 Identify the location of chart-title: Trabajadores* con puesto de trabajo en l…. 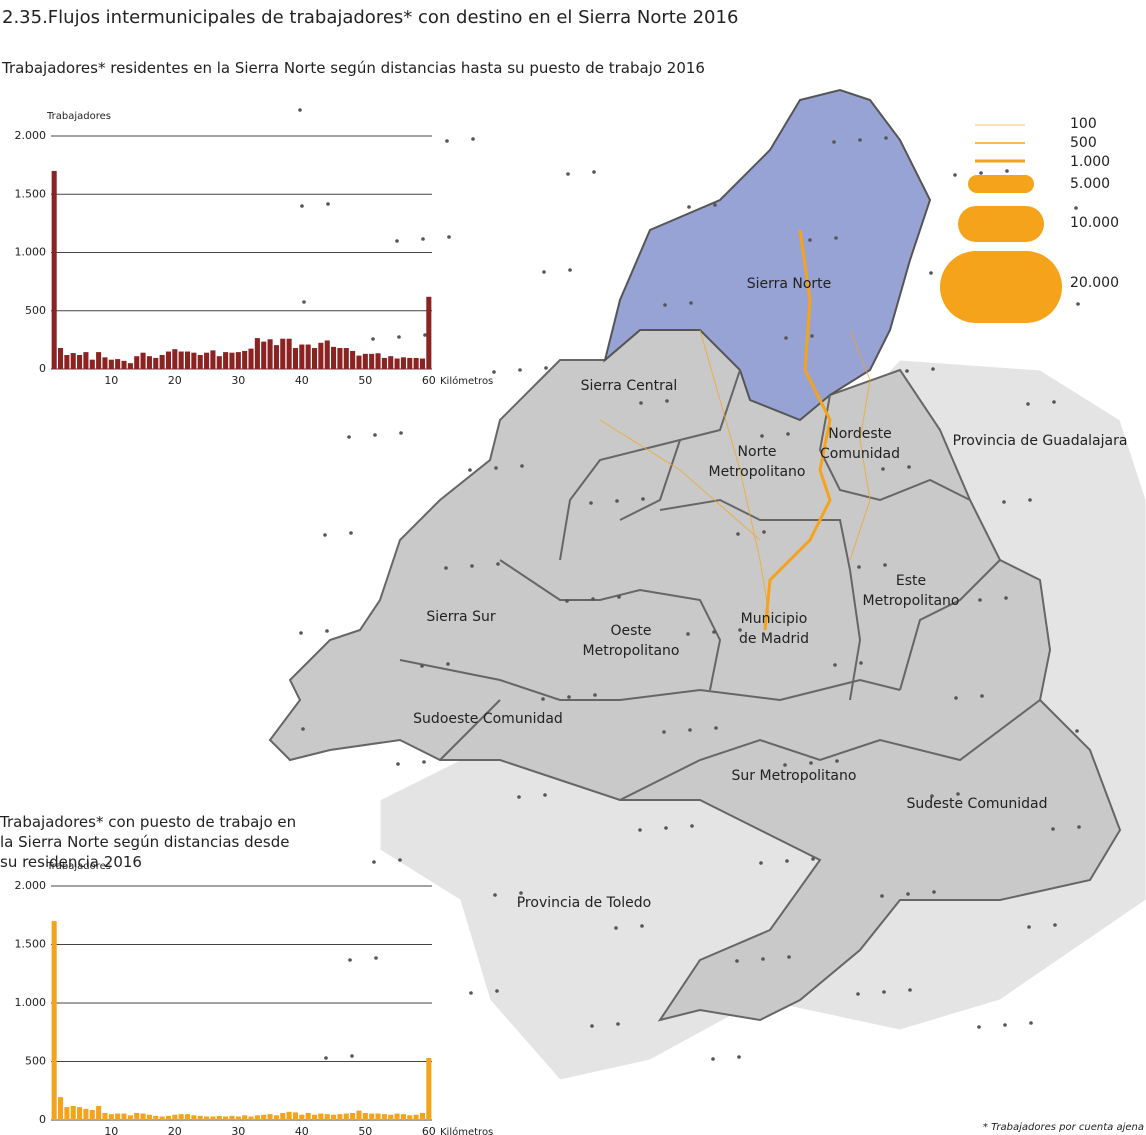
(148, 842).